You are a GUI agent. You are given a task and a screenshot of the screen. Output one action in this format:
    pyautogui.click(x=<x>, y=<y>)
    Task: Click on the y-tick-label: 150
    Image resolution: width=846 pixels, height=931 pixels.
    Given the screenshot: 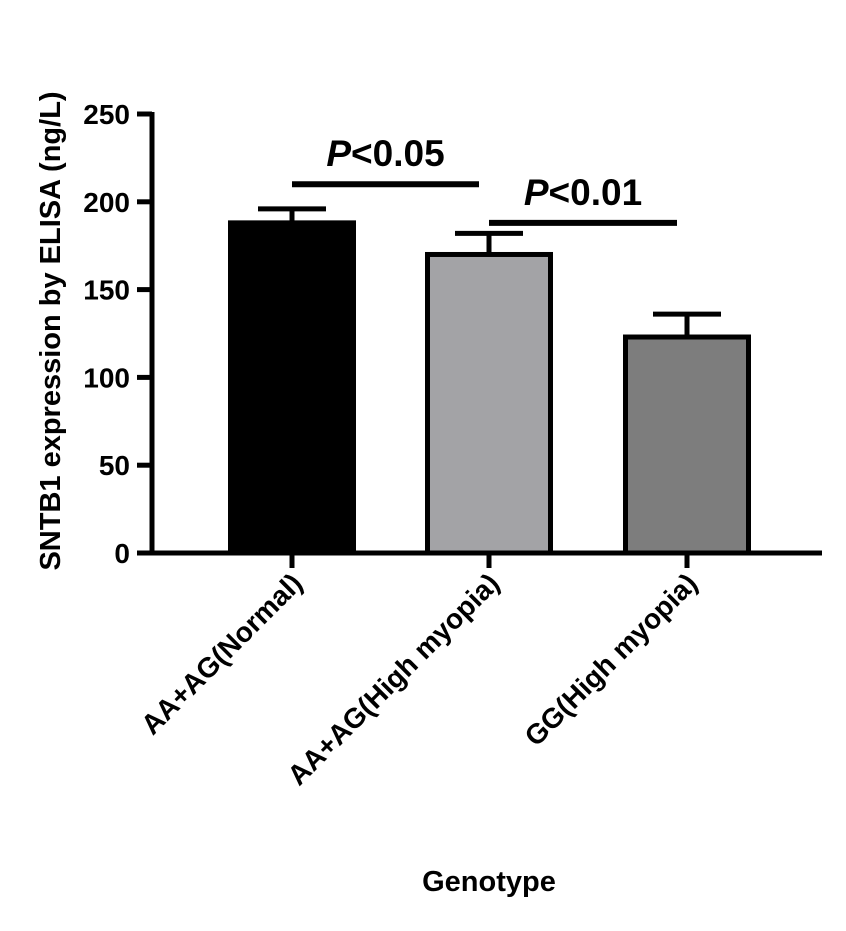 What is the action you would take?
    pyautogui.click(x=106, y=290)
    